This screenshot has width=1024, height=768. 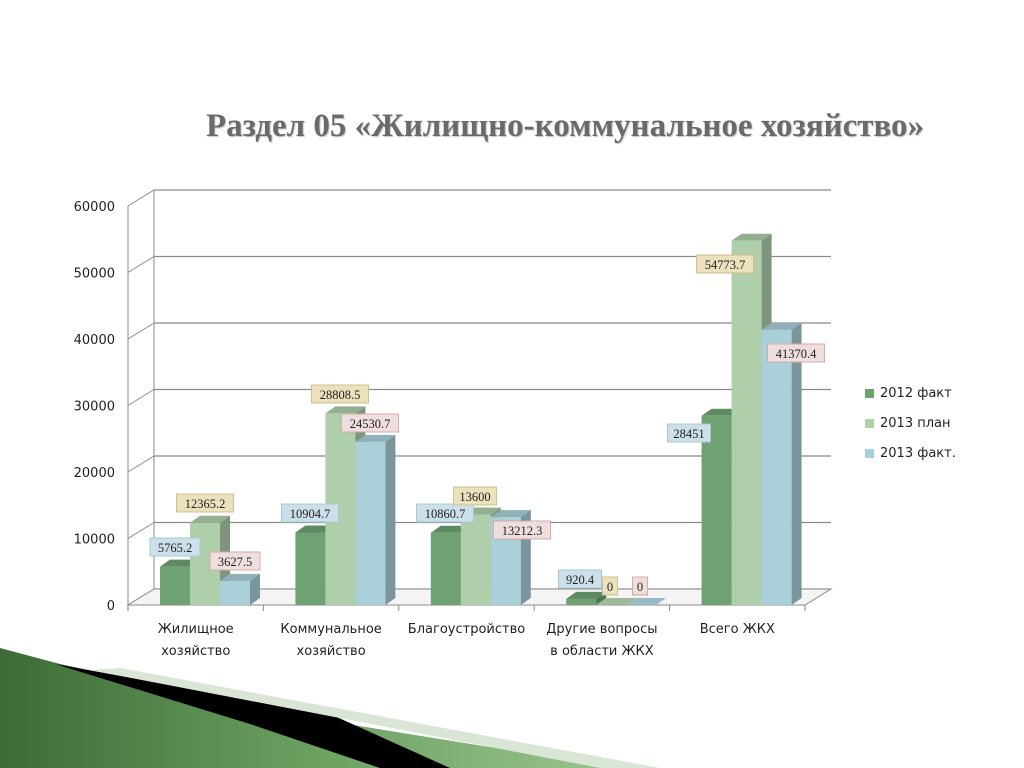 I want to click on data-label-text: 28808.5, so click(x=340, y=395).